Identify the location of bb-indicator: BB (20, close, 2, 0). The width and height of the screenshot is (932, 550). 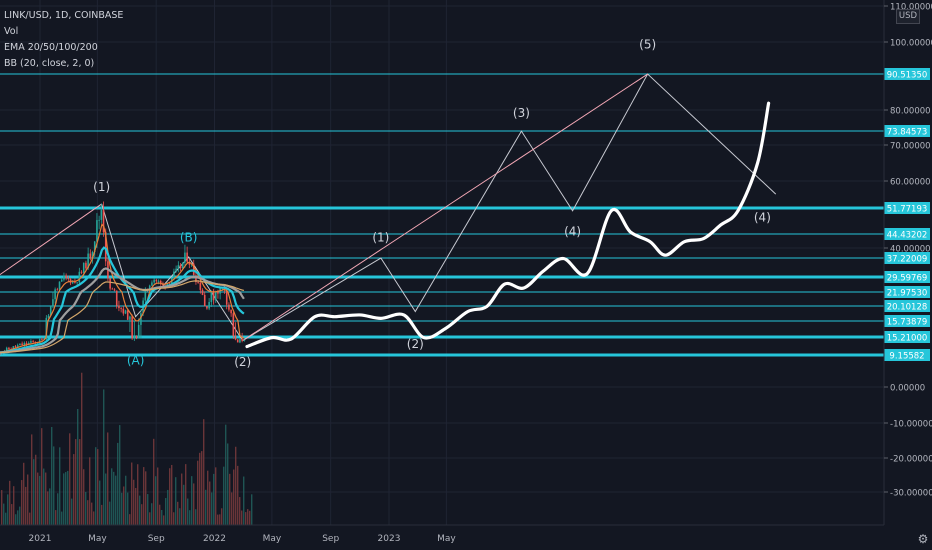
(49, 63).